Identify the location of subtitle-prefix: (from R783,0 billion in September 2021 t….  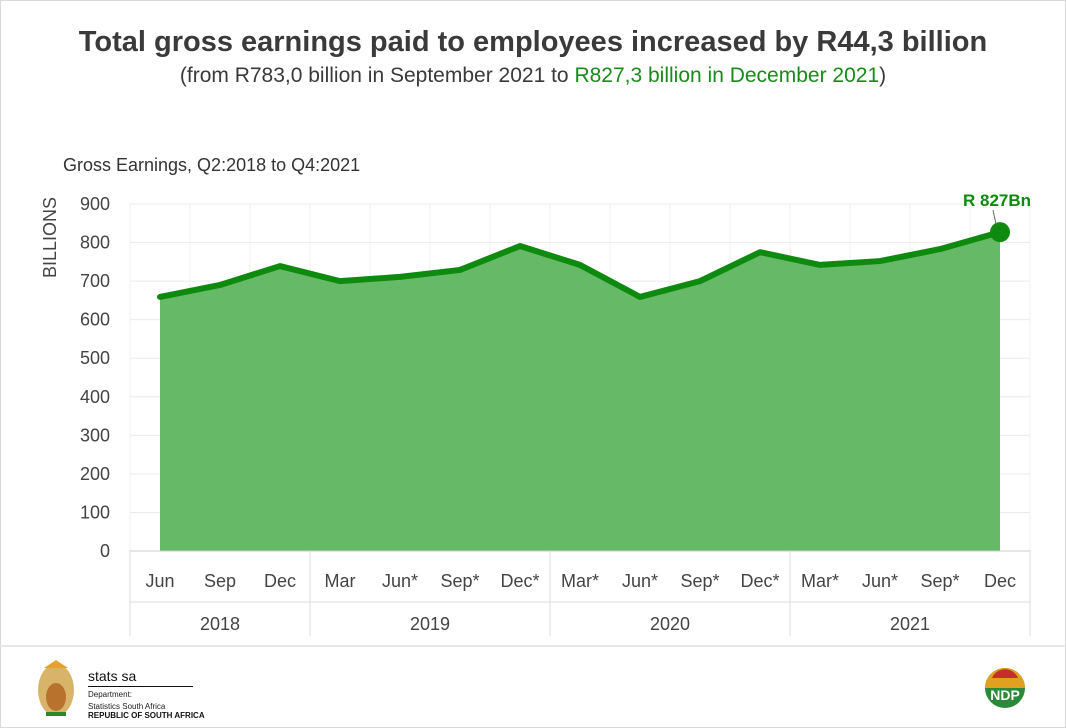
(377, 75).